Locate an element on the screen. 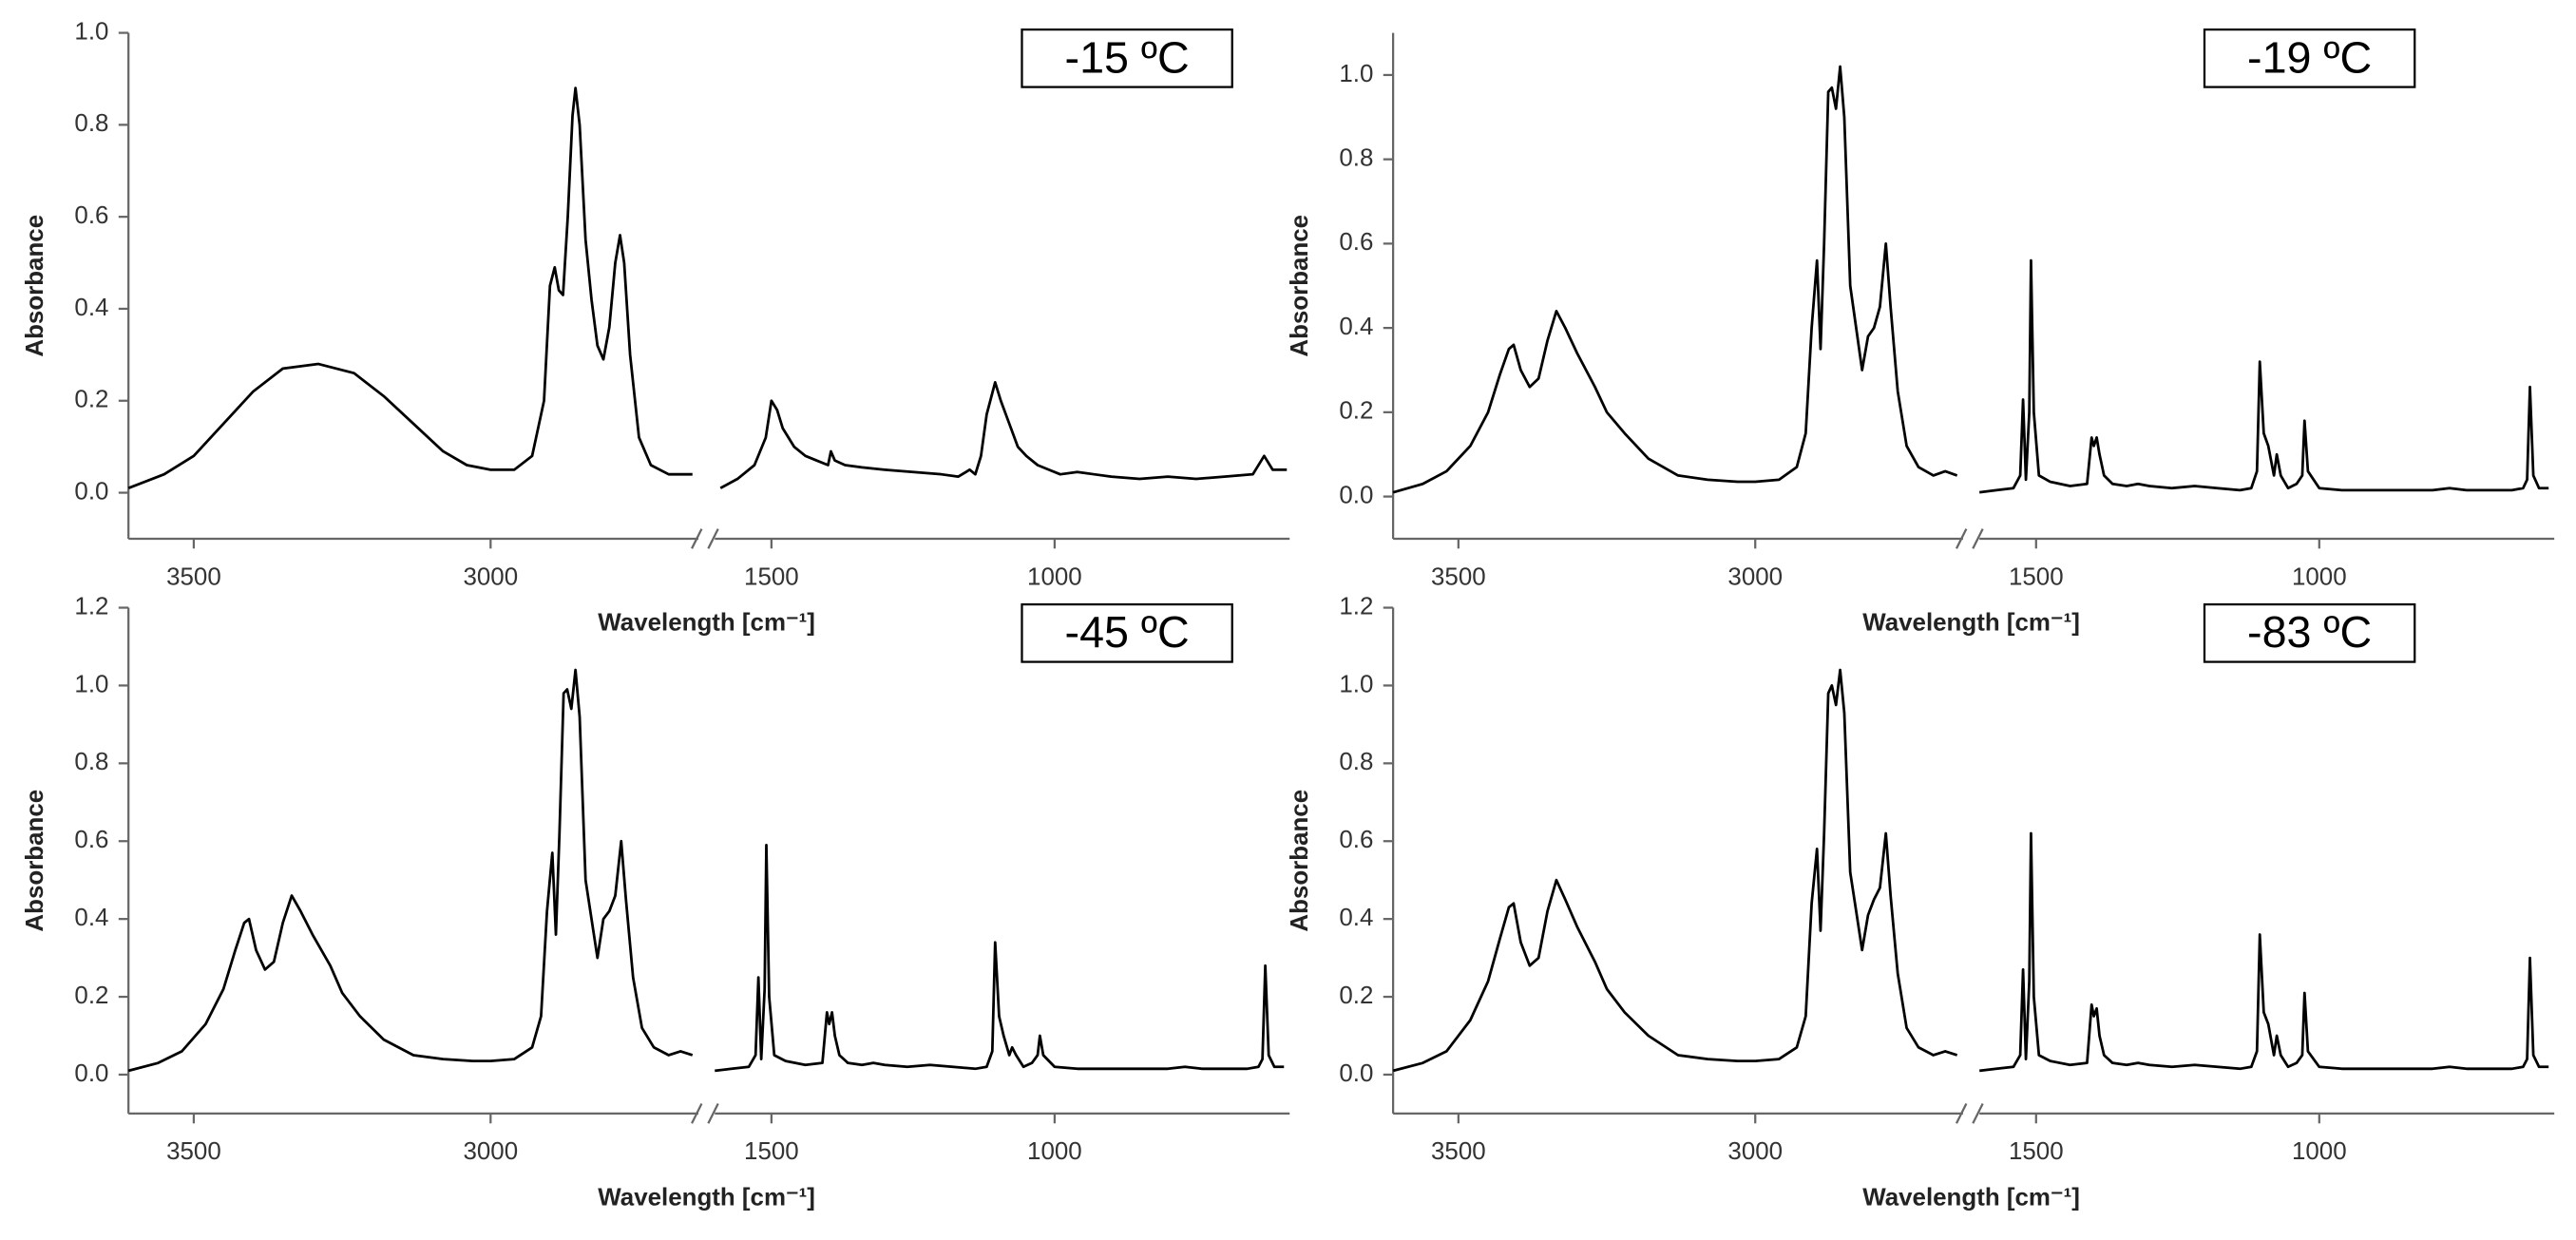 The width and height of the screenshot is (2576, 1240). temperature-label: -45 ºC is located at coordinates (1127, 632).